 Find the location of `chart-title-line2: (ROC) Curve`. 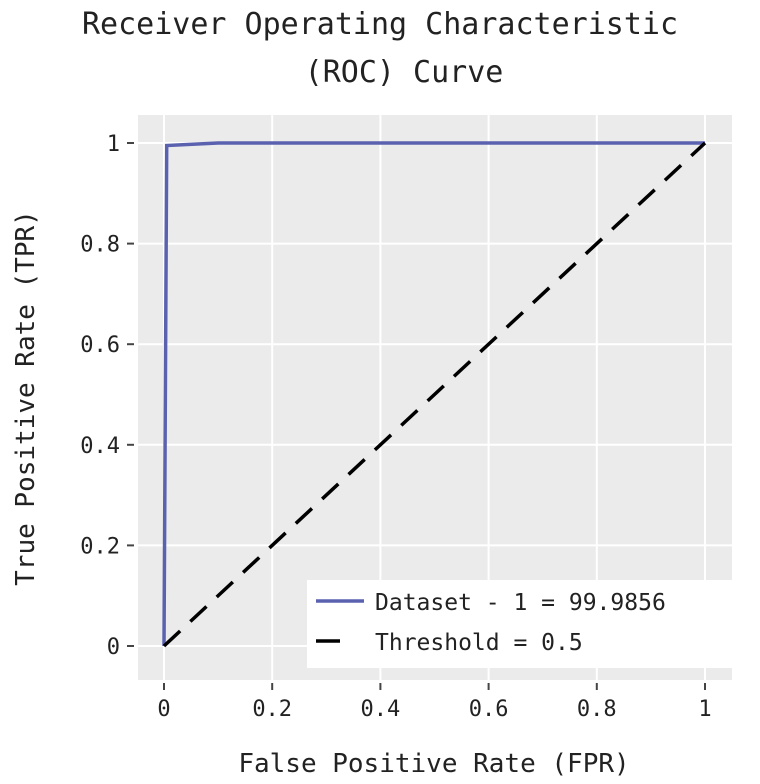

chart-title-line2: (ROC) Curve is located at coordinates (404, 72).